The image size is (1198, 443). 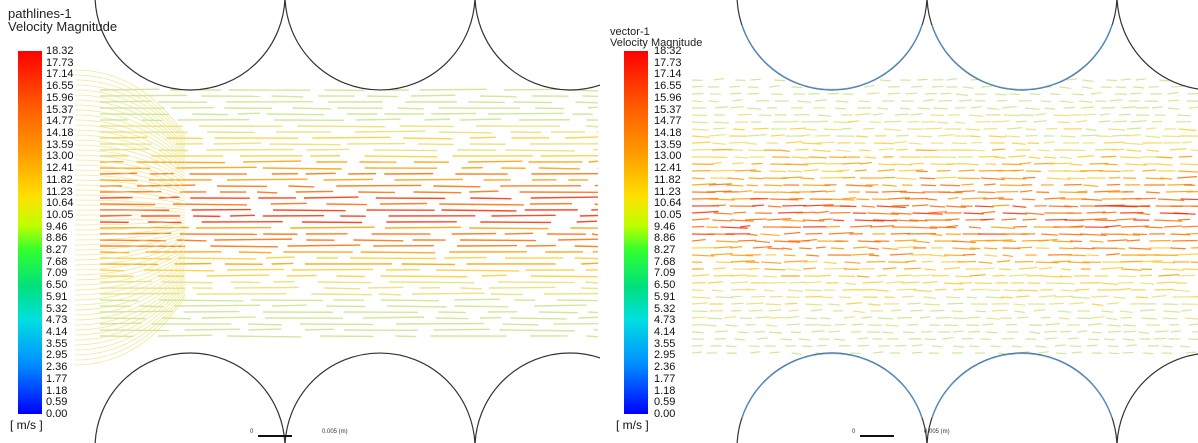 What do you see at coordinates (665, 250) in the screenshot?
I see `legend-tick-label: 8.27` at bounding box center [665, 250].